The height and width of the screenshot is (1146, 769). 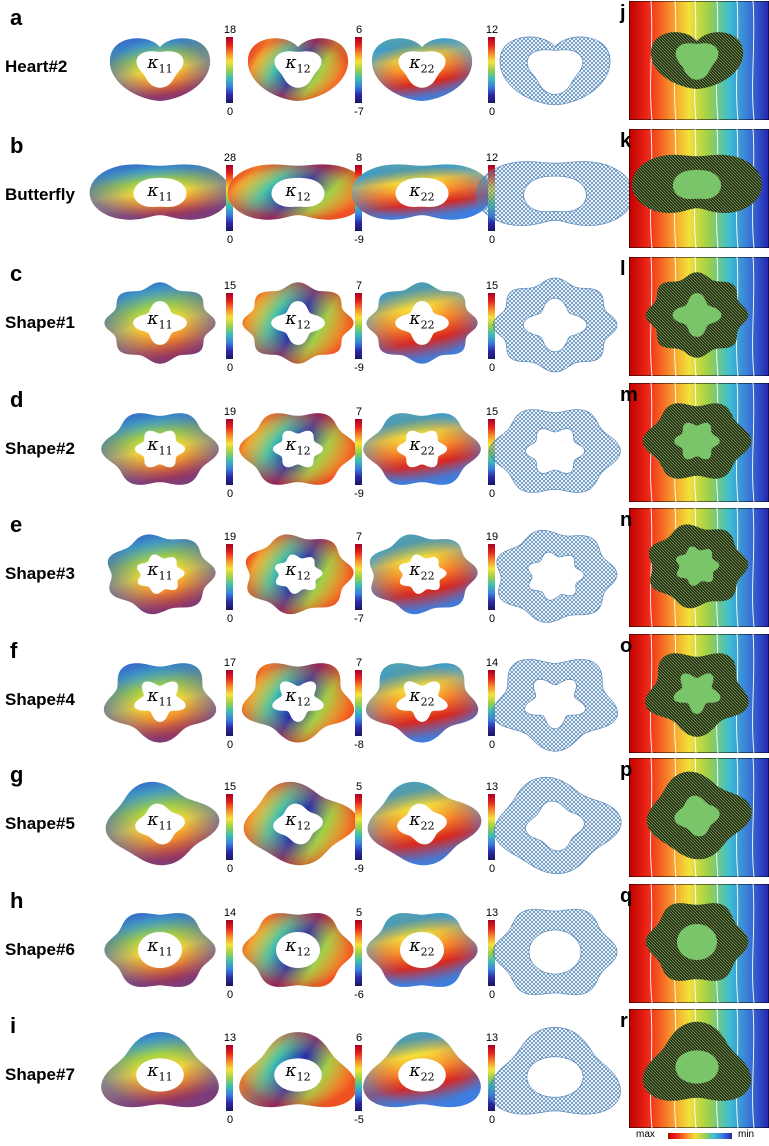 I want to click on figure-row: b Butterfly κ11 28 0 κ12 8 -9 κ22 12 0, so click(x=317, y=193).